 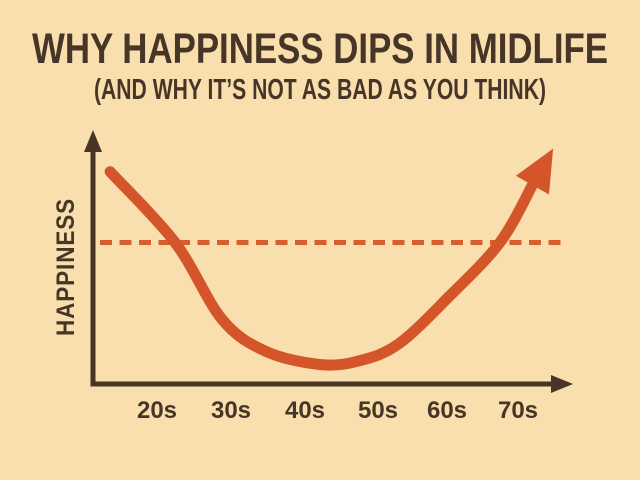 What do you see at coordinates (378, 410) in the screenshot?
I see `x-tick-50s: 50s` at bounding box center [378, 410].